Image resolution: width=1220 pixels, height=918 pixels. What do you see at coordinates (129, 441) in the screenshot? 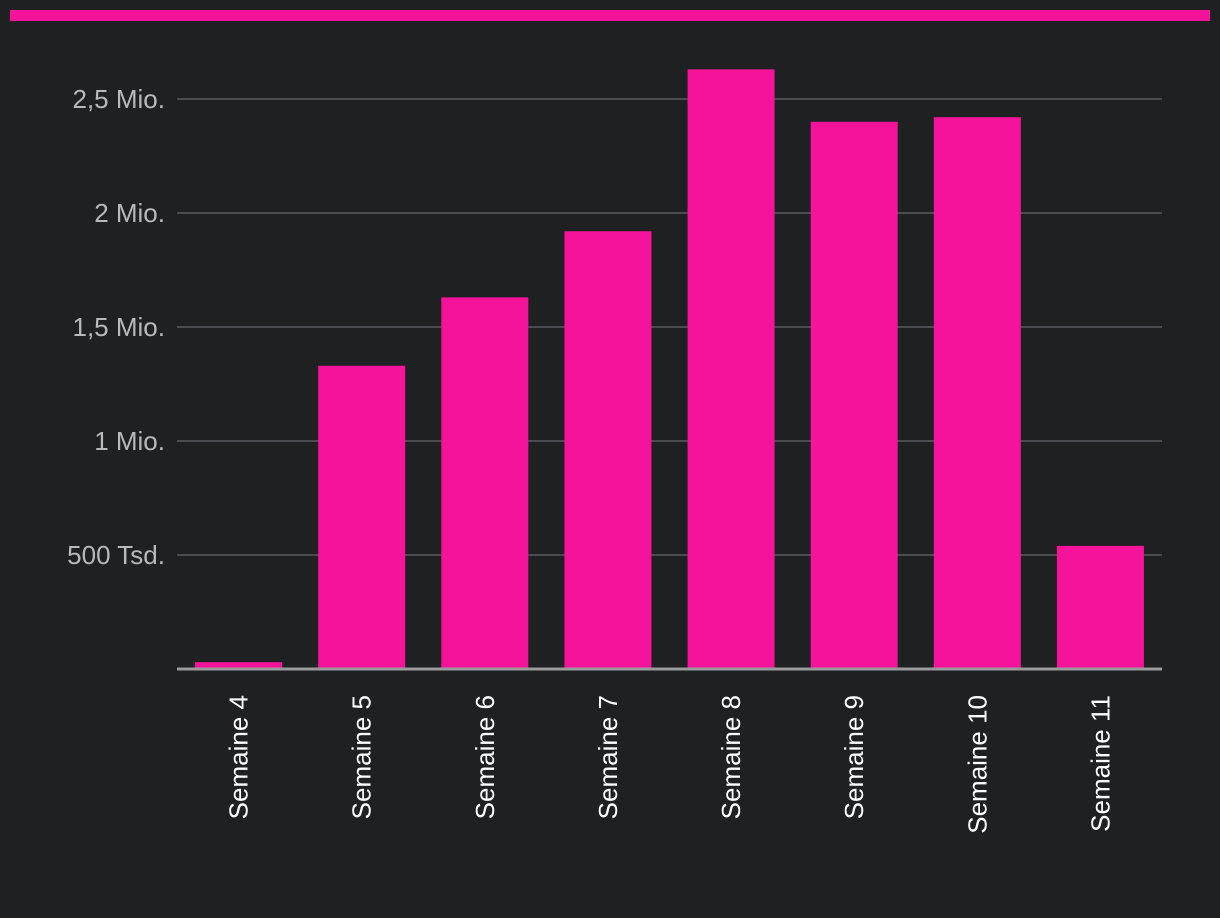
I see `y-tick-label: 1 Mio.` at bounding box center [129, 441].